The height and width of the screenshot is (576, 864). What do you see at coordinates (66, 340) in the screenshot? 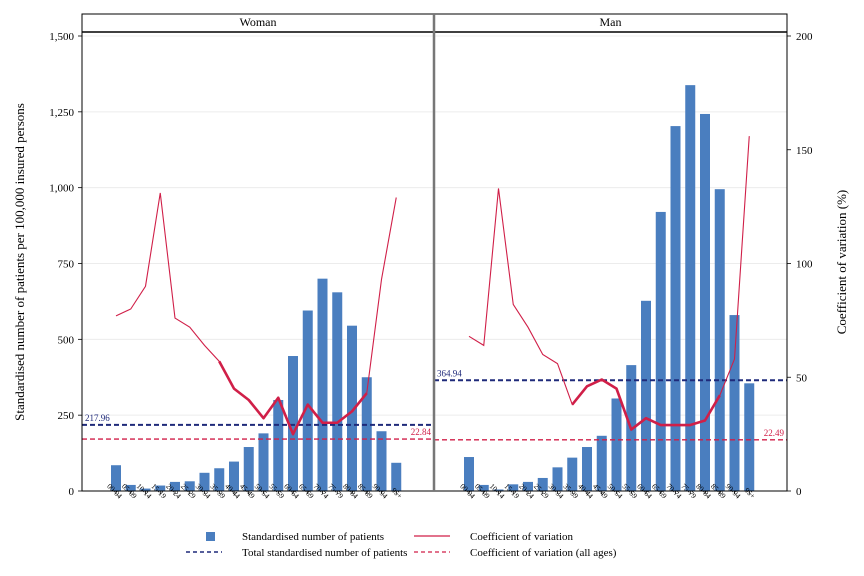
I see `y-left-tick-label: 500` at bounding box center [66, 340].